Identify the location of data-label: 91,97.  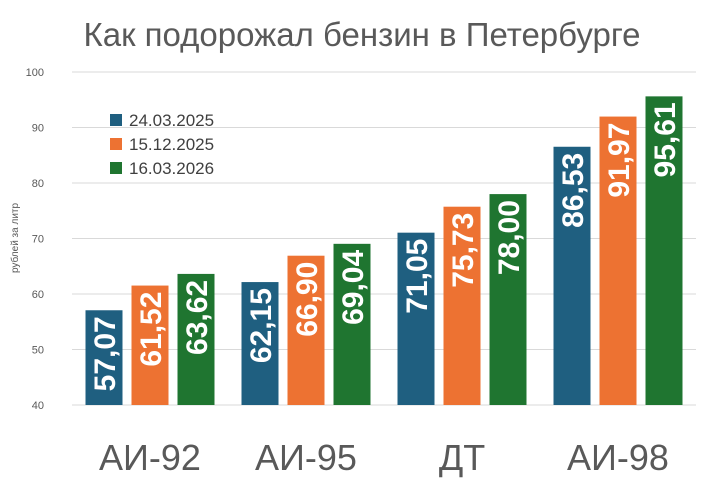
(619, 160).